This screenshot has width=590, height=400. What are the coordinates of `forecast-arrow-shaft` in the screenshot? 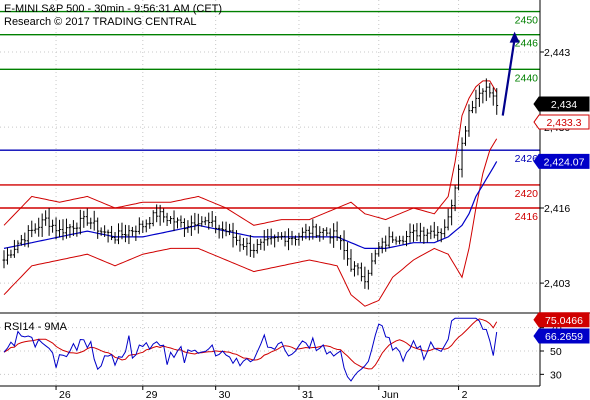 It's located at (508, 77).